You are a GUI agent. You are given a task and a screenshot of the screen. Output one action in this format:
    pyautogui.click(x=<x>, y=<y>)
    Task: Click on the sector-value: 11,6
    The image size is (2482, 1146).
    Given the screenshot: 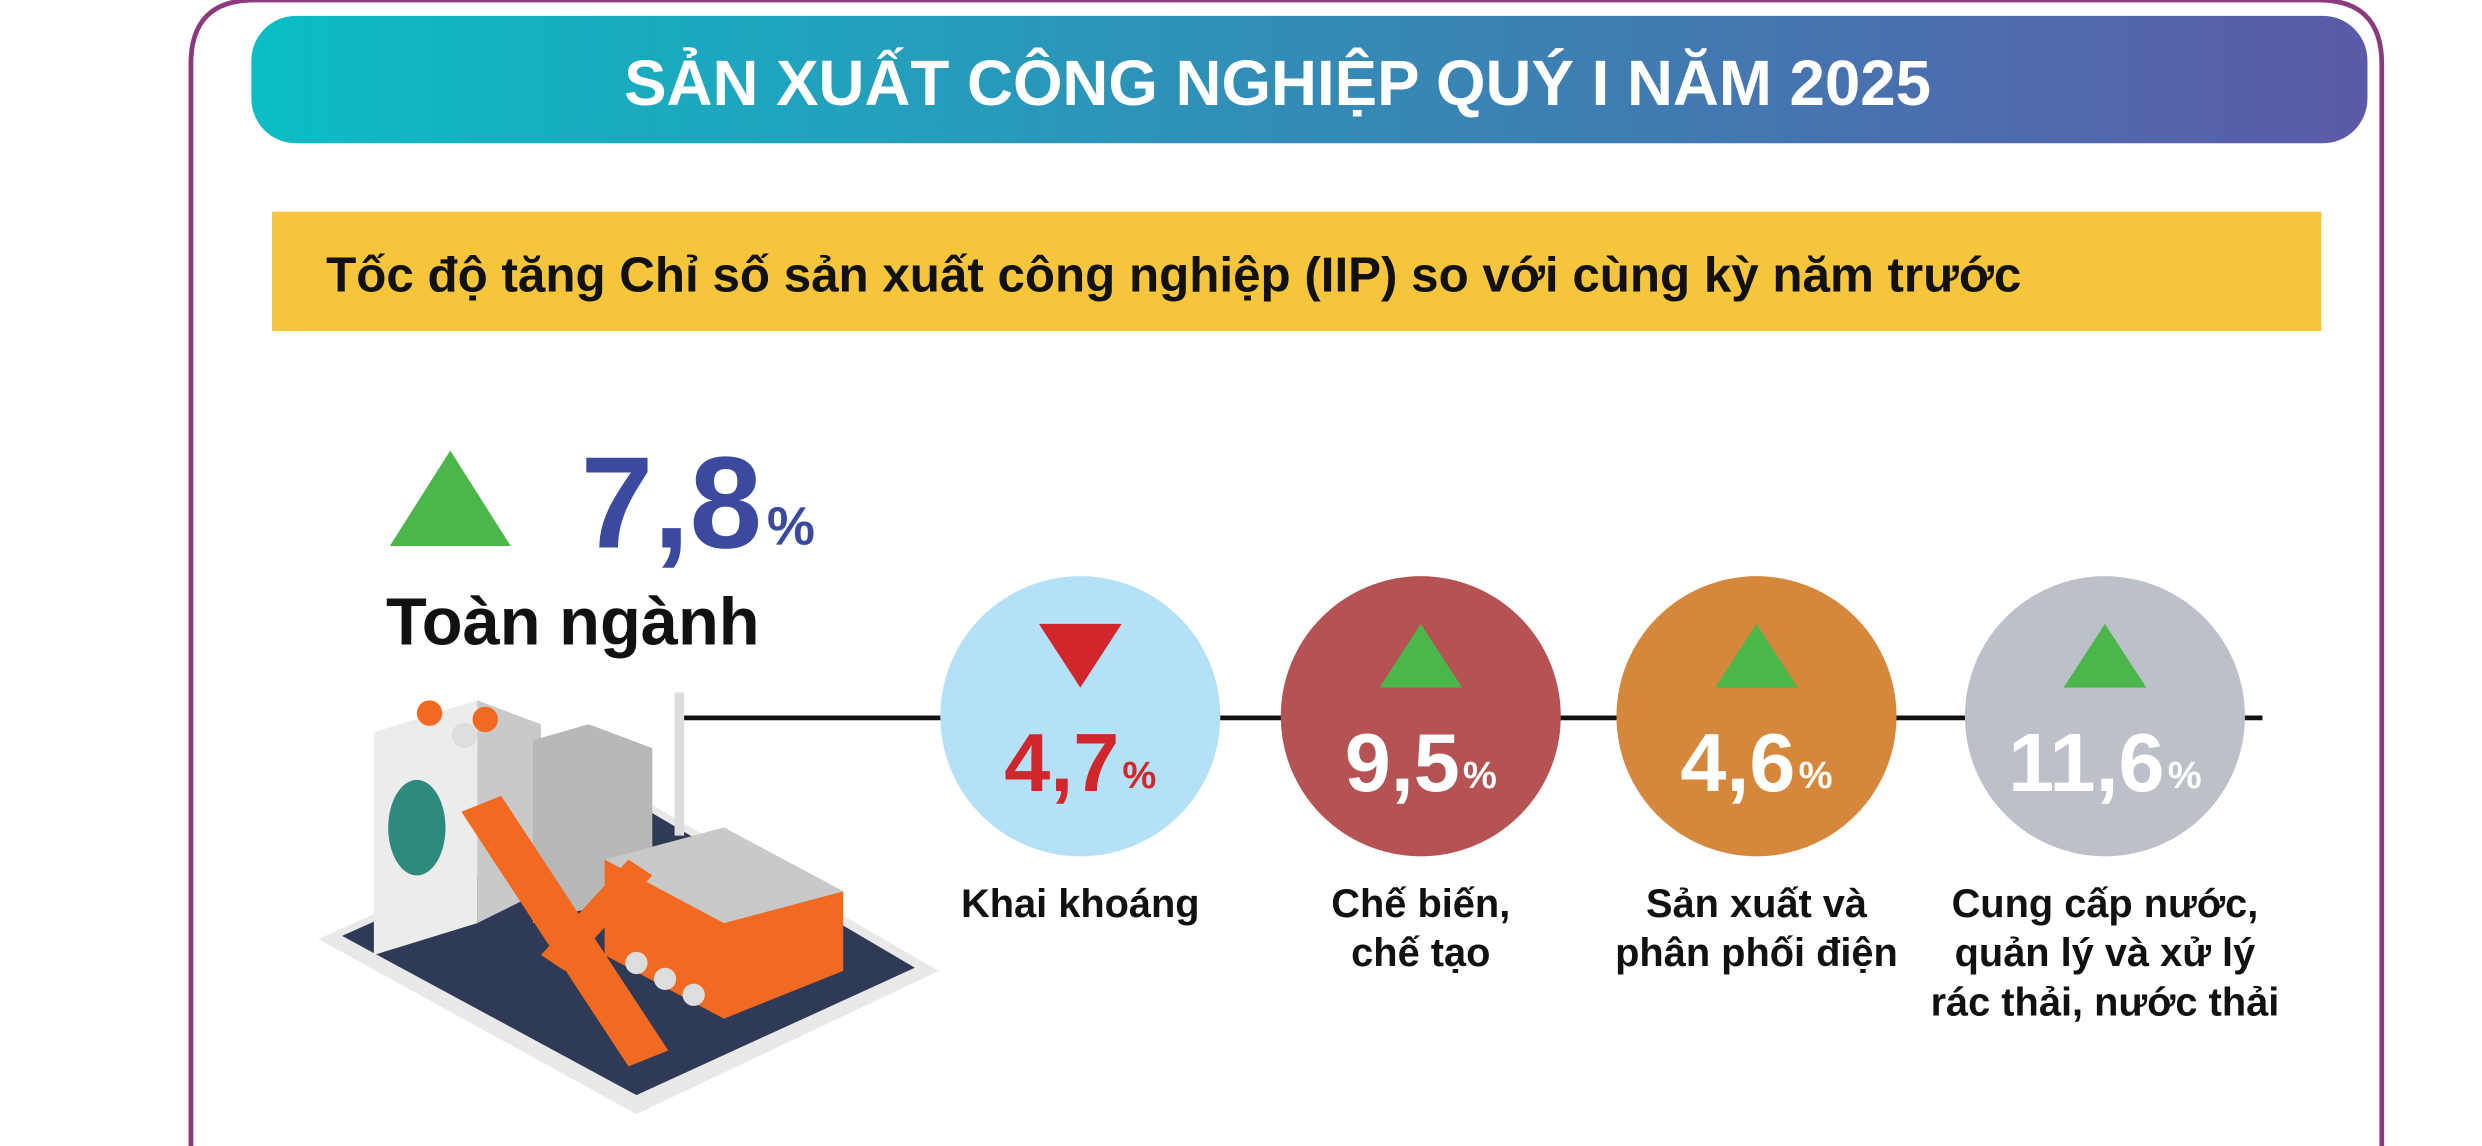 What is the action you would take?
    pyautogui.click(x=2086, y=762)
    